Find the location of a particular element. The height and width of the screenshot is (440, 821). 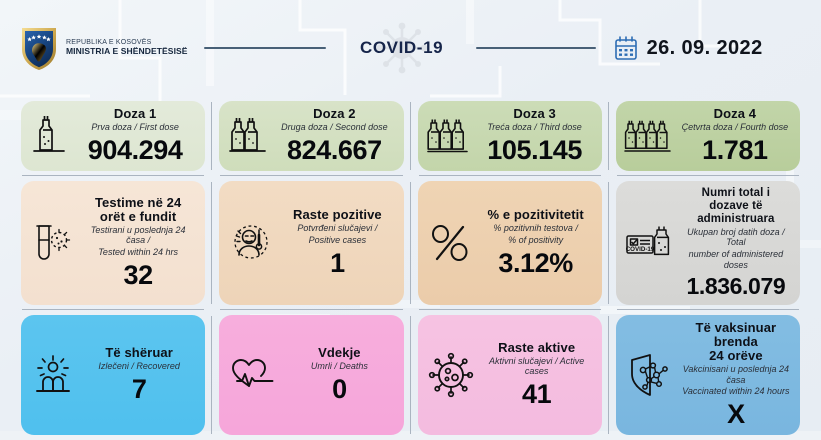

card-doza-2: Doza 2 Druga doza / Second dose 824.667 is located at coordinates (311, 136).